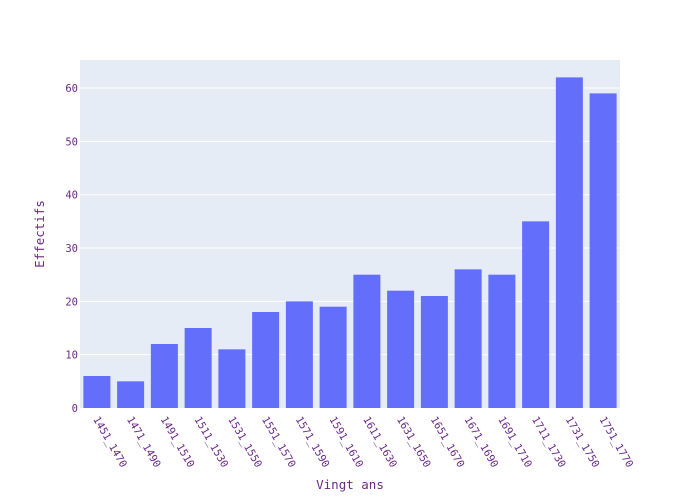 The image size is (700, 500). What do you see at coordinates (177, 442) in the screenshot?
I see `x-tick-label: 1491_1510` at bounding box center [177, 442].